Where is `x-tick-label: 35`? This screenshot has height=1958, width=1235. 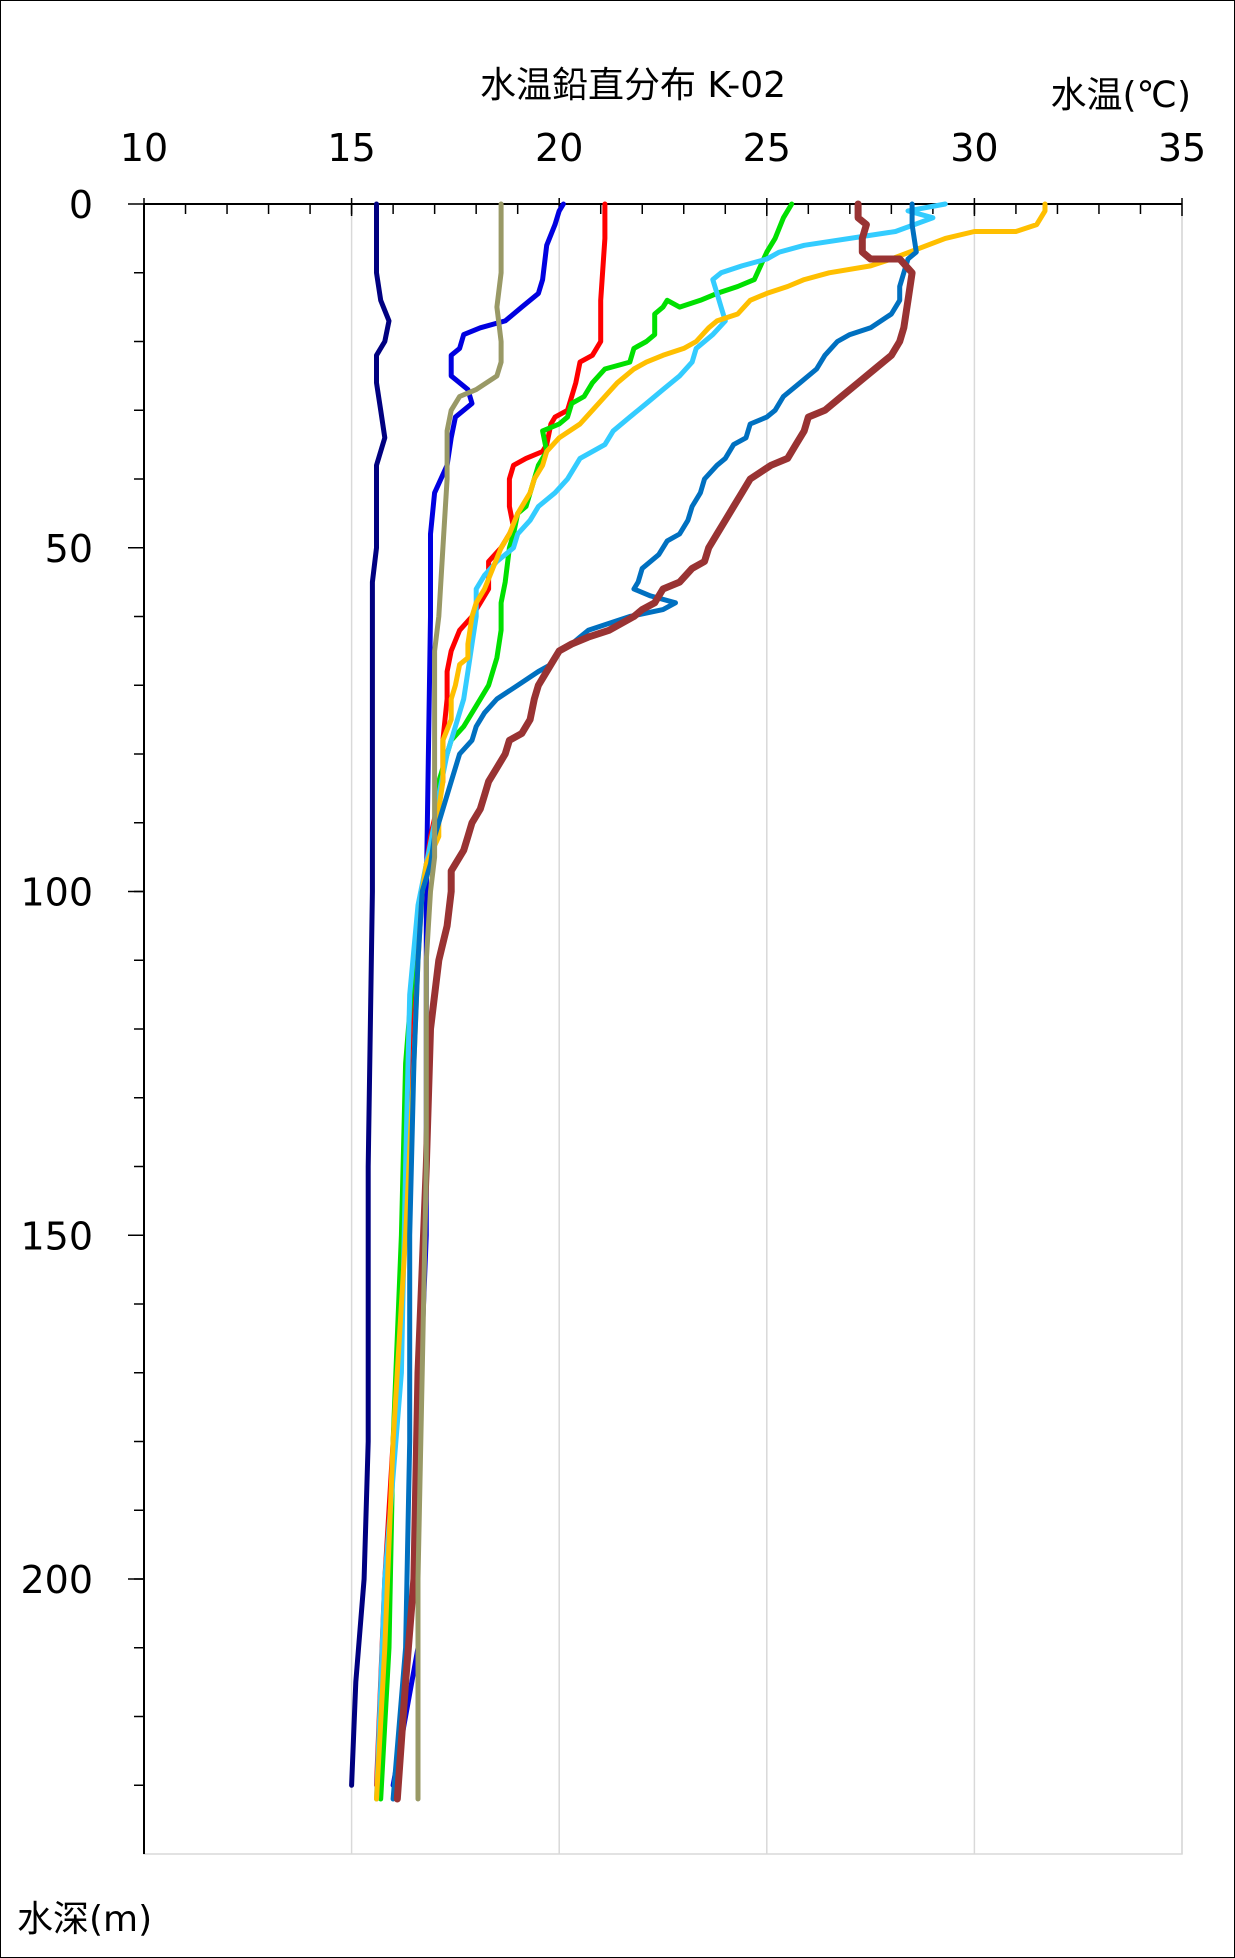 x-tick-label: 35 is located at coordinates (1182, 148).